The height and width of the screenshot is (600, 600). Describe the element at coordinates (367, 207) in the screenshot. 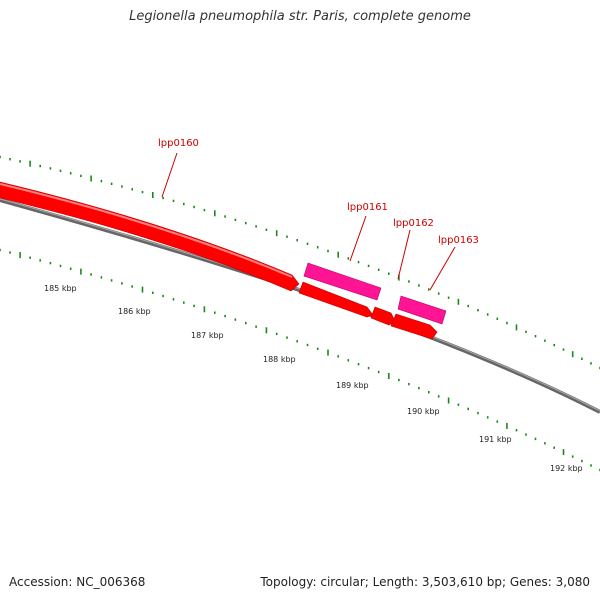

I see `gene-label-lpp0161: lpp0161` at that location.